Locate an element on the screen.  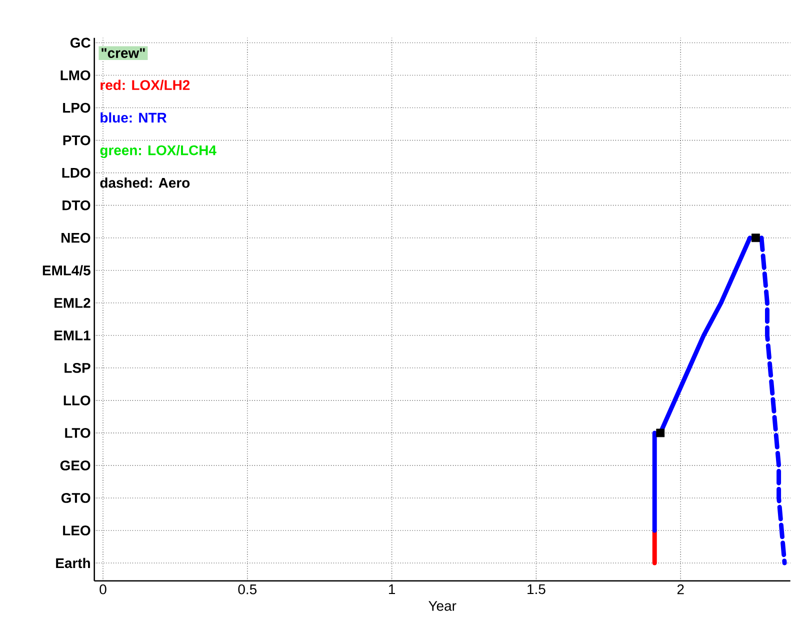
y-tick-label: LEO is located at coordinates (76, 531).